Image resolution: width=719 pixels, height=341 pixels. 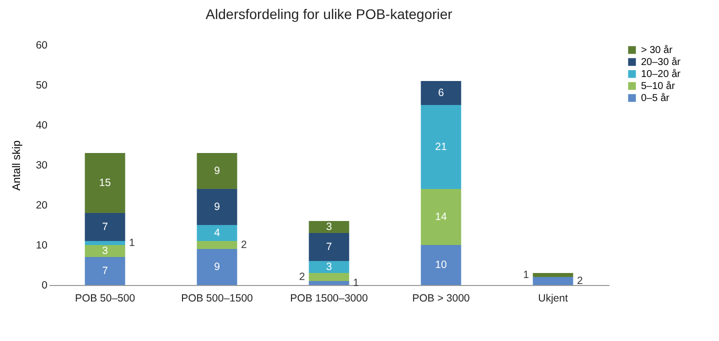 What do you see at coordinates (42, 166) in the screenshot?
I see `y-tick-label: 30` at bounding box center [42, 166].